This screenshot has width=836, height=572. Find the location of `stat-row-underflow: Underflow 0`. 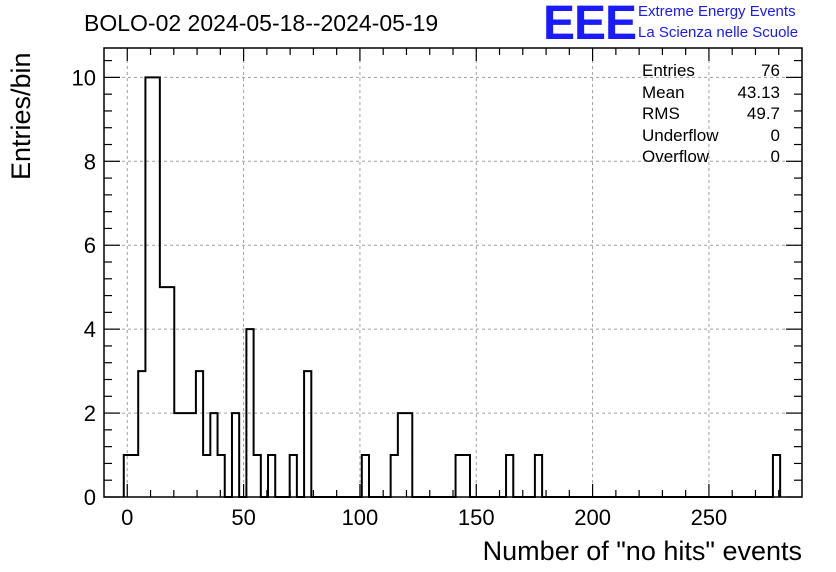

stat-row-underflow: Underflow 0 is located at coordinates (711, 136).